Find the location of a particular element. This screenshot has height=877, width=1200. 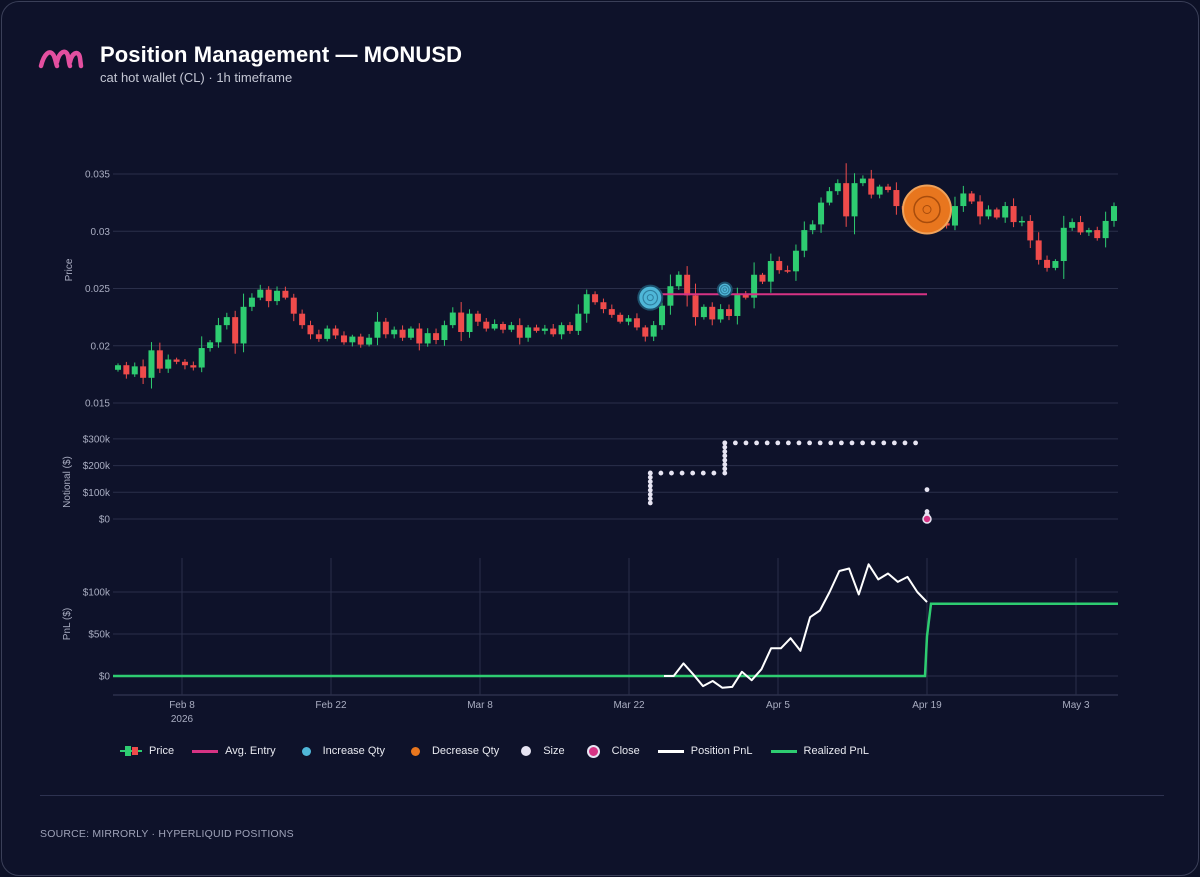

legend-avg-entry: Avg. Entry is located at coordinates (234, 751).